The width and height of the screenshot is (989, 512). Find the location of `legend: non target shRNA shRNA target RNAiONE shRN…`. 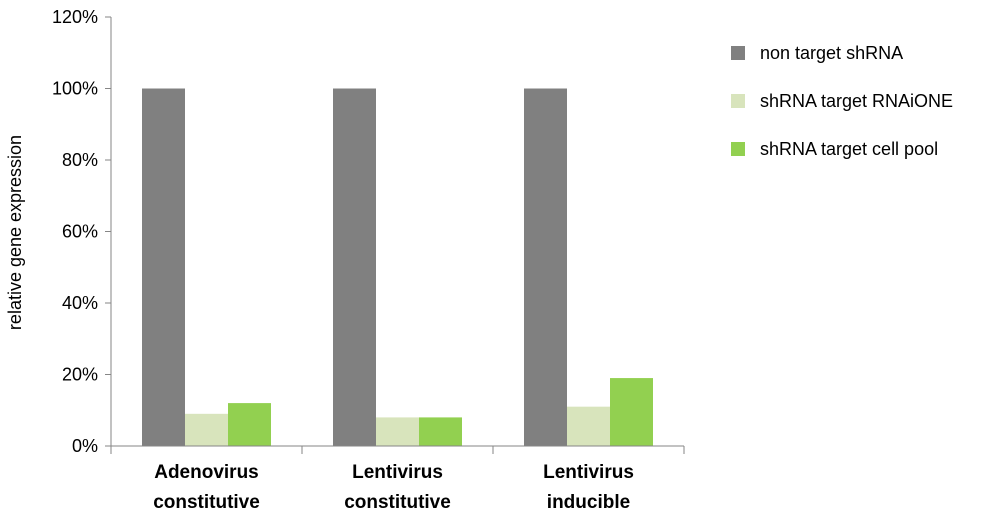

legend: non target shRNA shRNA target RNAiONE shRN… is located at coordinates (842, 101).